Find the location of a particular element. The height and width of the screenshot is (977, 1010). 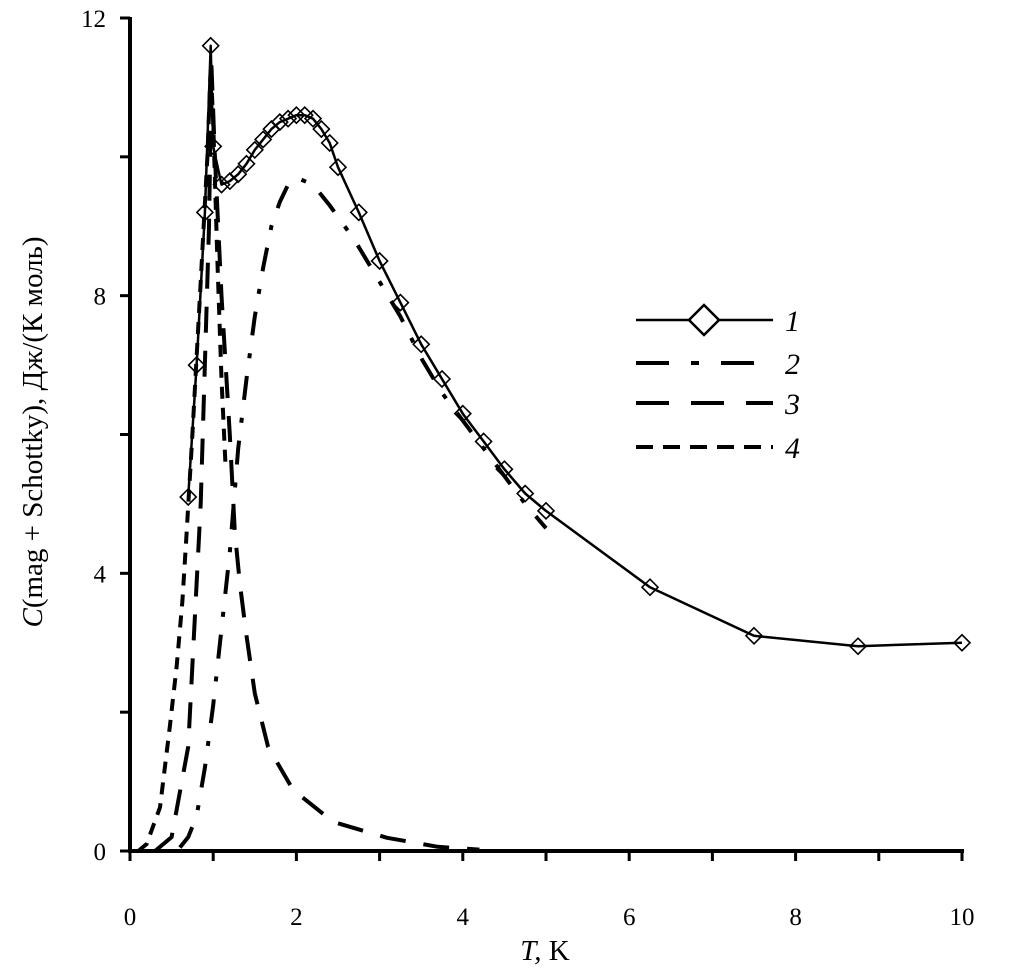

x-axis-title: T, K is located at coordinates (545, 951).